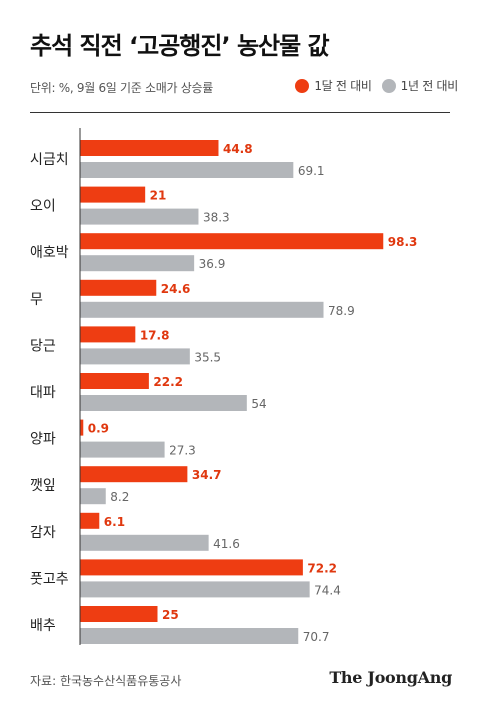 Image resolution: width=480 pixels, height=708 pixels. I want to click on value-label-month-5: 22.2, so click(168, 382).